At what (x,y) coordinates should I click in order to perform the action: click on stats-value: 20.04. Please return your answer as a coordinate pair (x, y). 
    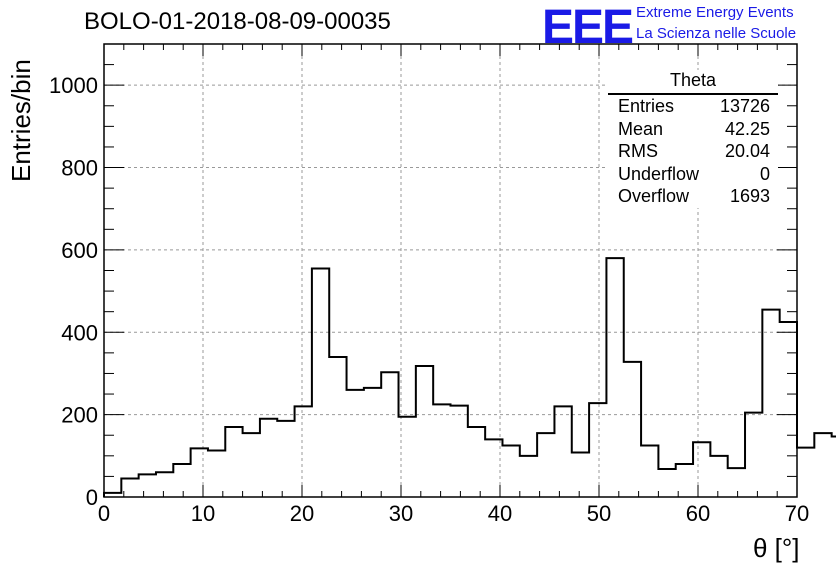
    Looking at the image, I should click on (747, 151).